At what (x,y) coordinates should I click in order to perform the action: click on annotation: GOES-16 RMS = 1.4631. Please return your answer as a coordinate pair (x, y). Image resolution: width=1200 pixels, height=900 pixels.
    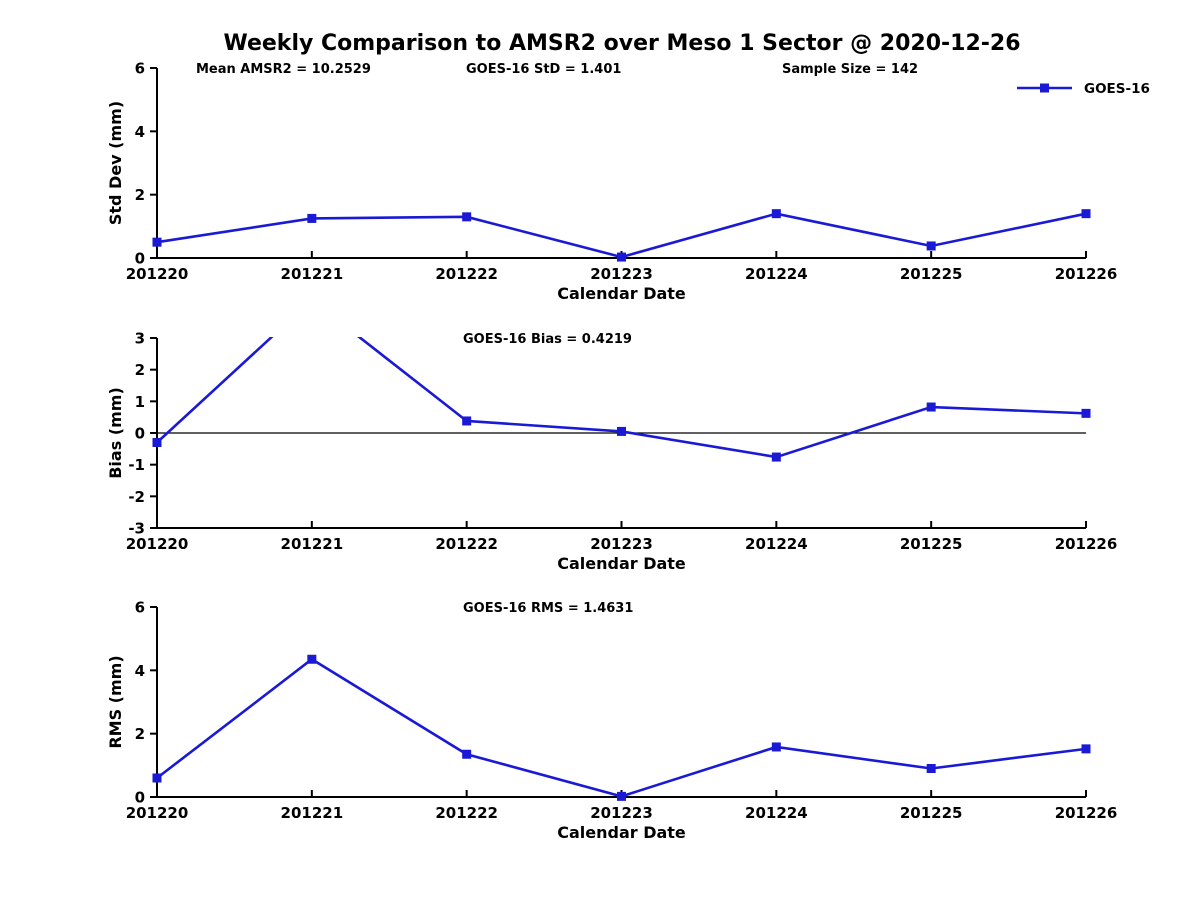
    Looking at the image, I should click on (548, 608).